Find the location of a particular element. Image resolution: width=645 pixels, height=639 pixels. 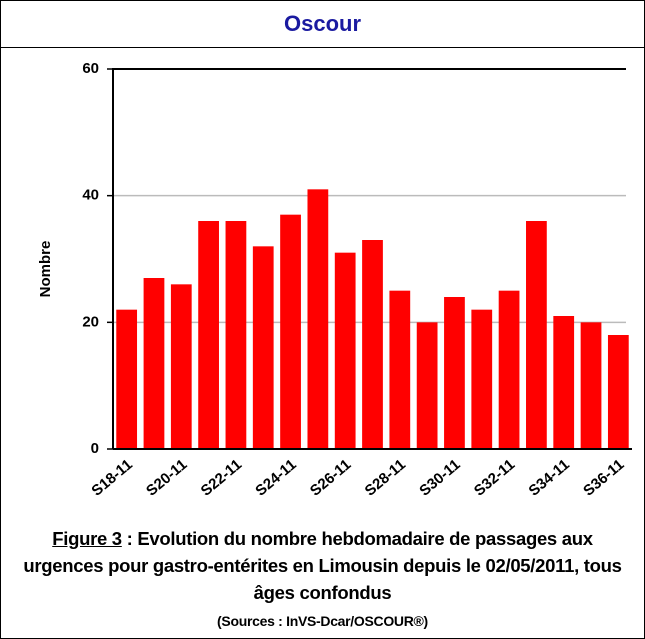

x-tick-label: S26-11 is located at coordinates (330, 478).